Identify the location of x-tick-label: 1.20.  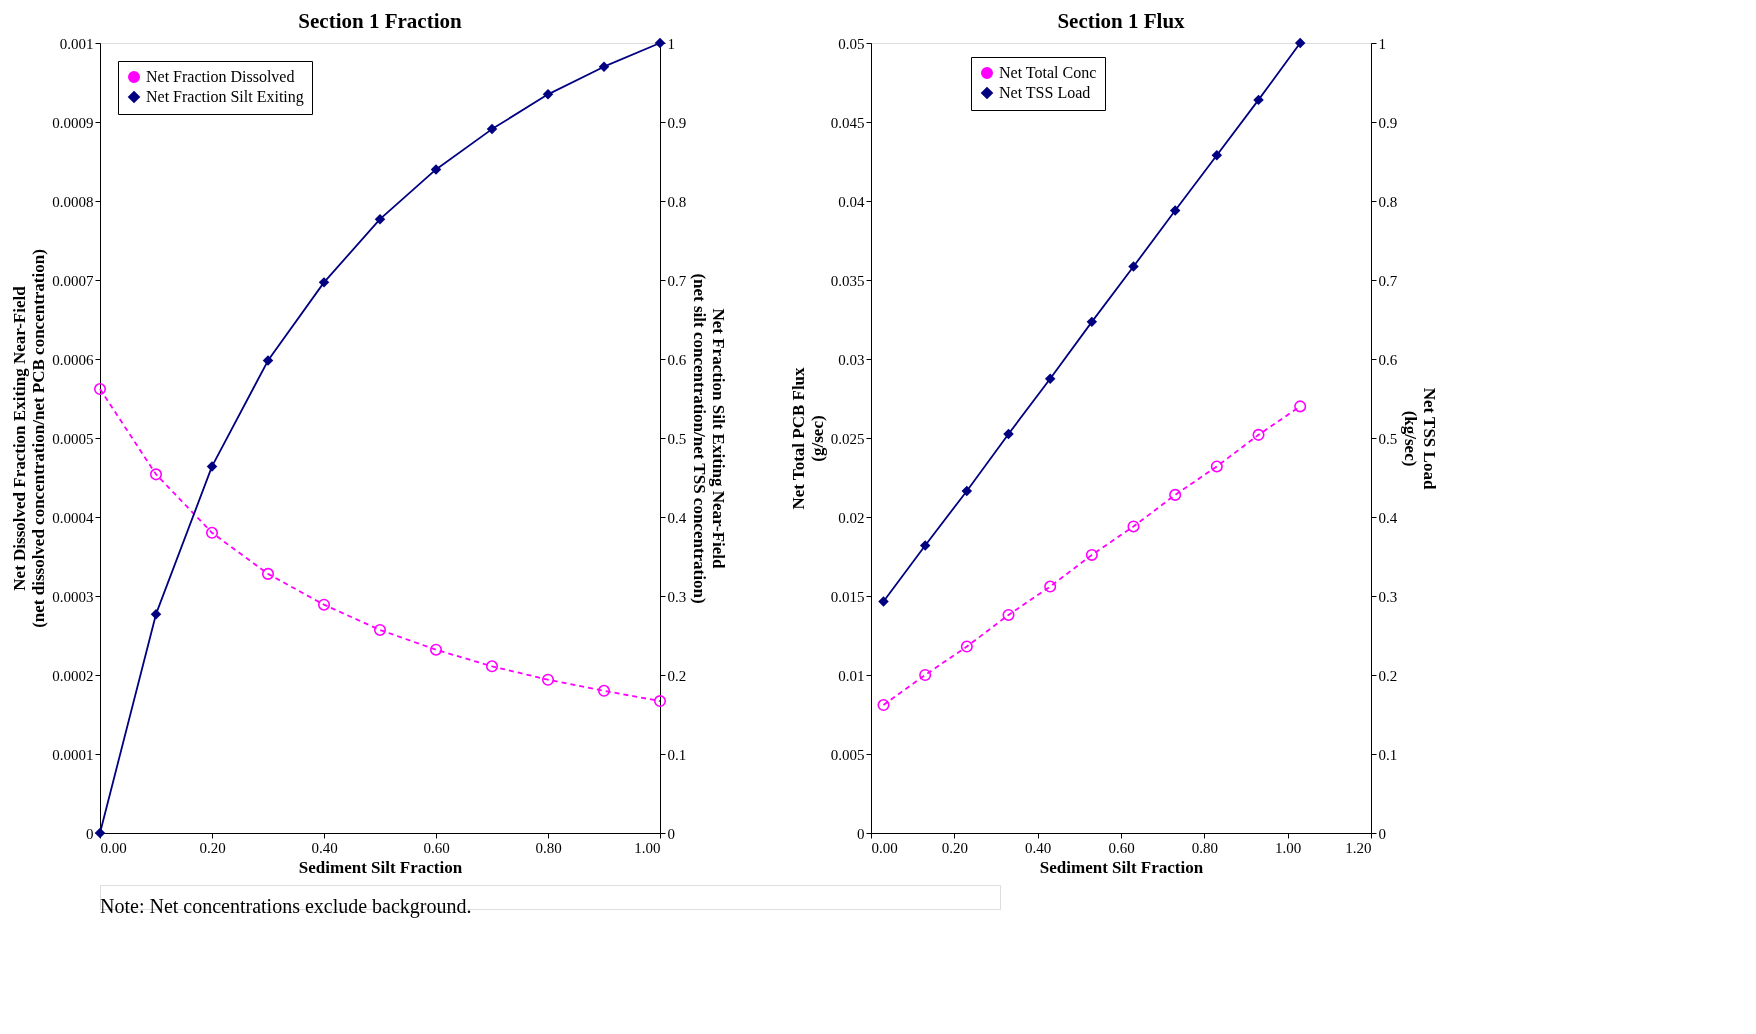
(1358, 847).